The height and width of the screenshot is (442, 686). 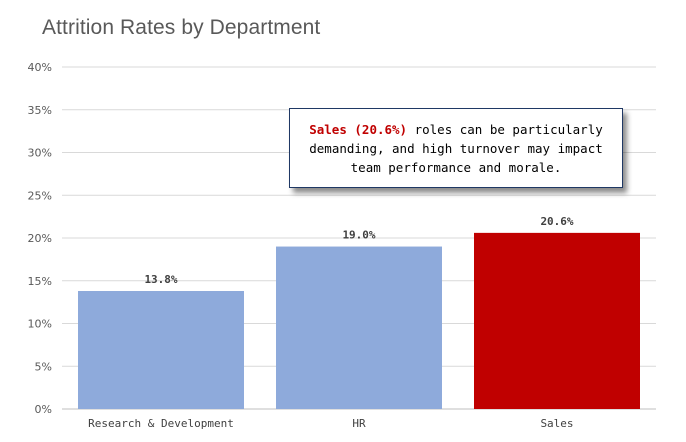 I want to click on data-label: 20.6%, so click(x=556, y=221).